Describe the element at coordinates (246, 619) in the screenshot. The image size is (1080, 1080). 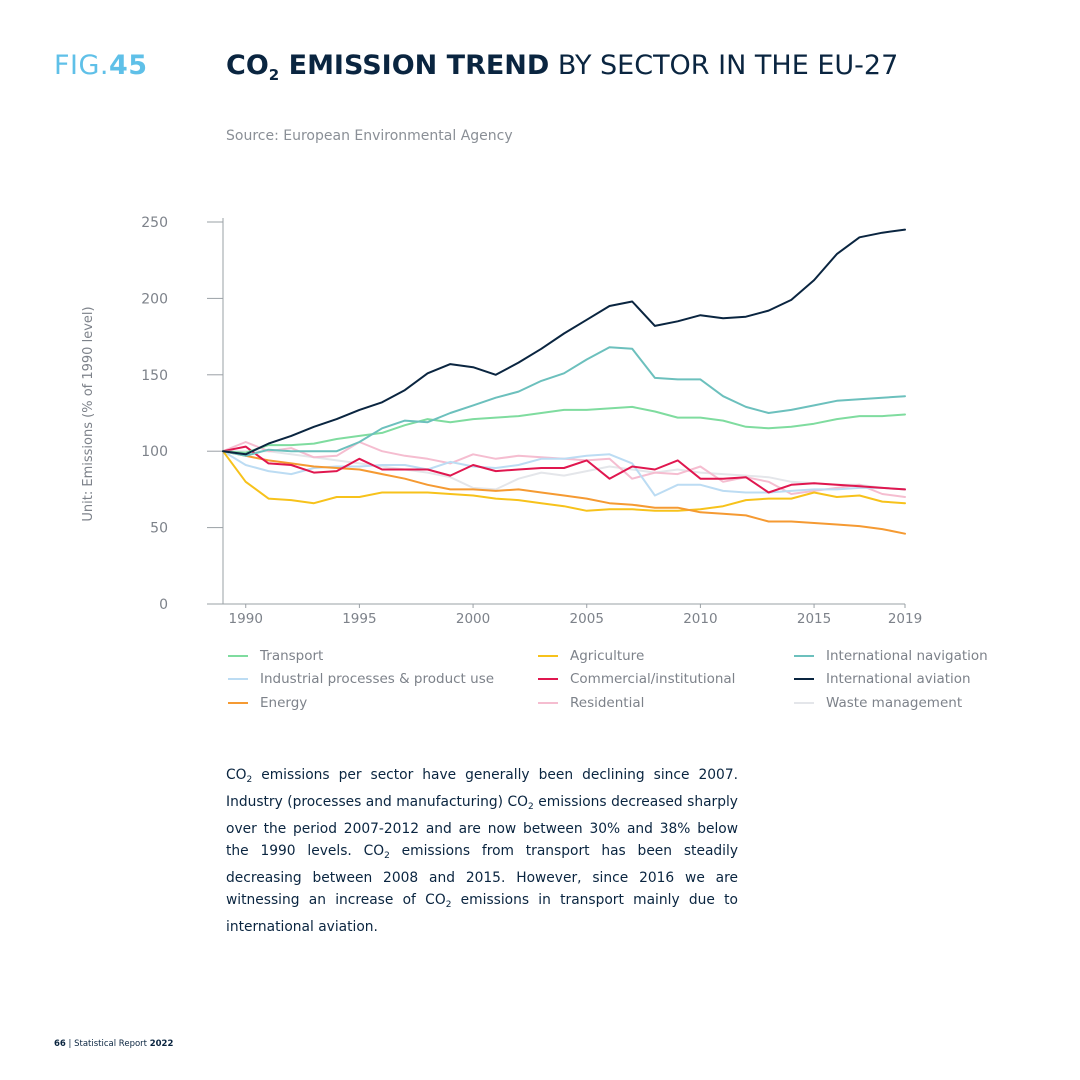
I see `x-tick-label: 1990` at that location.